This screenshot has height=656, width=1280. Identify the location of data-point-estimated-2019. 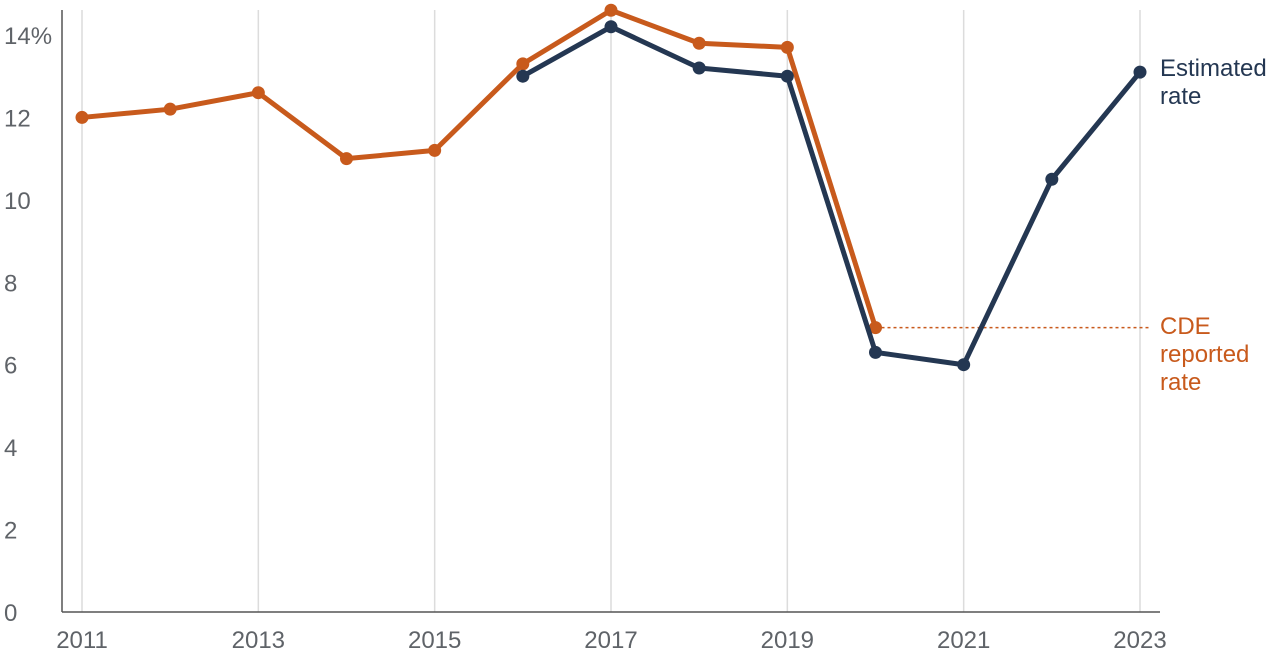
(787, 76).